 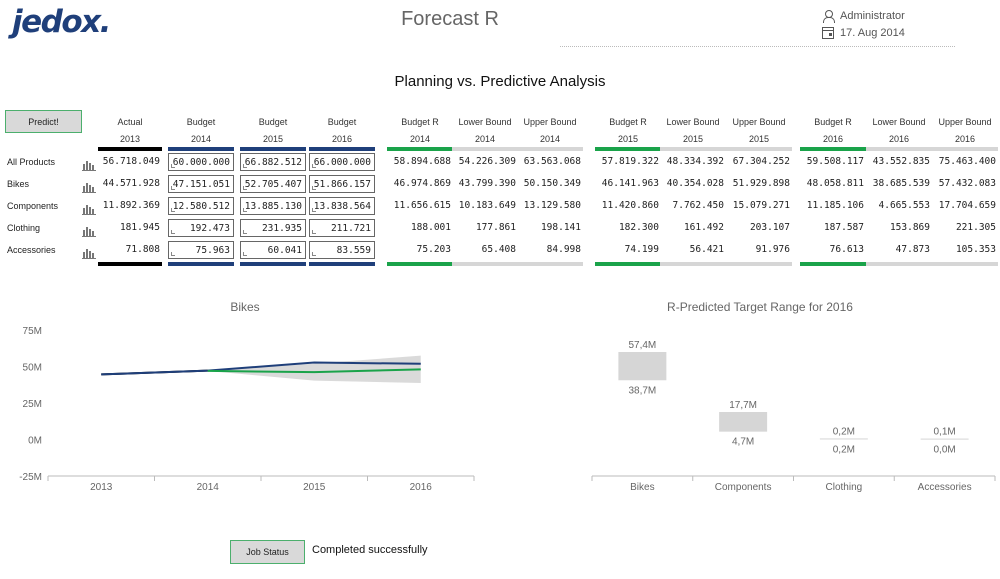 I want to click on table-cell: 177.861, so click(x=495, y=227).